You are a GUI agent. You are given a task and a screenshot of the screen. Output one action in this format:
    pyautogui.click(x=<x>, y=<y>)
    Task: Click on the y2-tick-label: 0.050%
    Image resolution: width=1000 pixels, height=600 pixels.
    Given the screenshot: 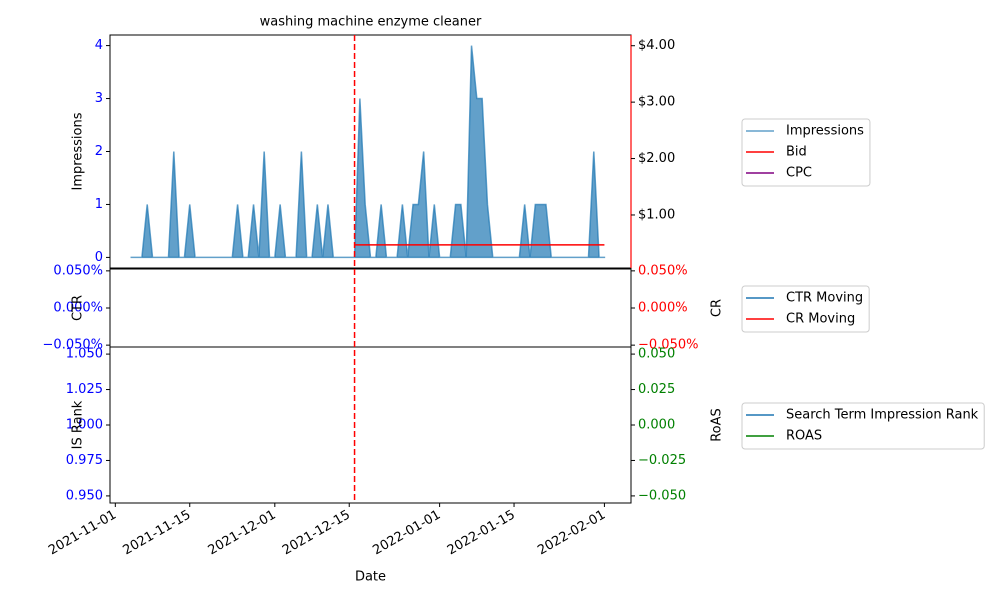 What is the action you would take?
    pyautogui.click(x=663, y=270)
    